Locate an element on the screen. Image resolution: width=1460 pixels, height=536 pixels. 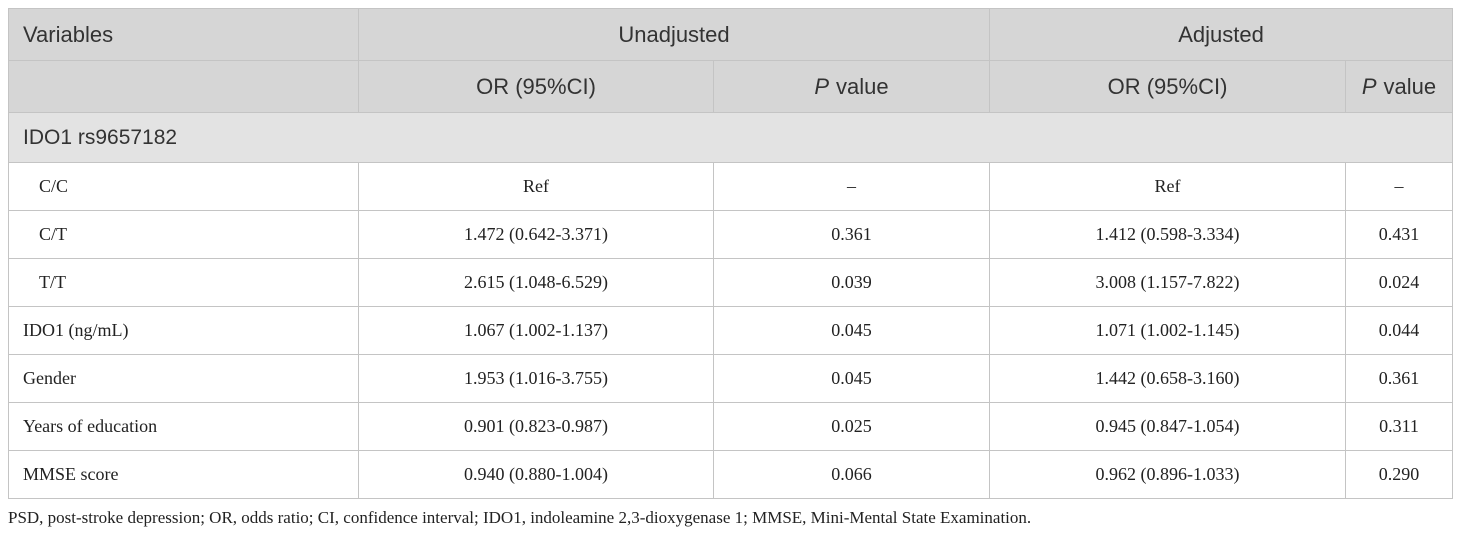
value-cell: 0.025 is located at coordinates (851, 426).